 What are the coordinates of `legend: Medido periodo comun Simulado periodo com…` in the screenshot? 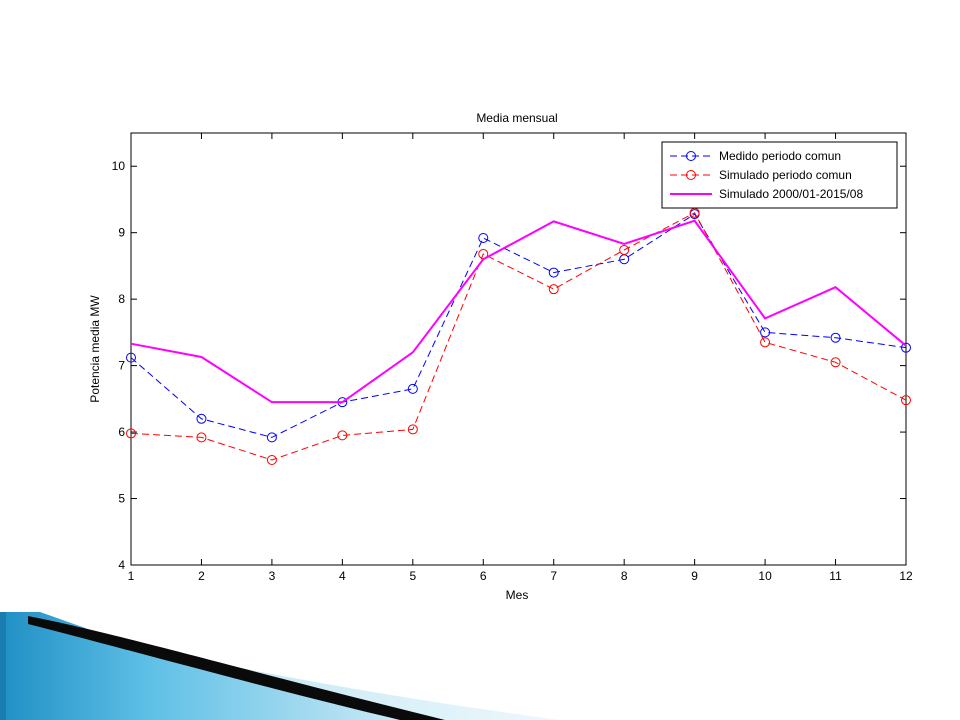 It's located at (779, 175).